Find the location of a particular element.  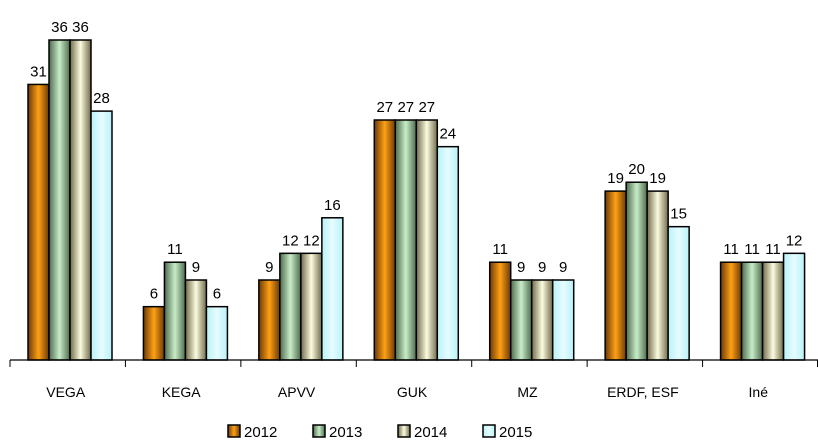

bar-in-2012 is located at coordinates (731, 311).